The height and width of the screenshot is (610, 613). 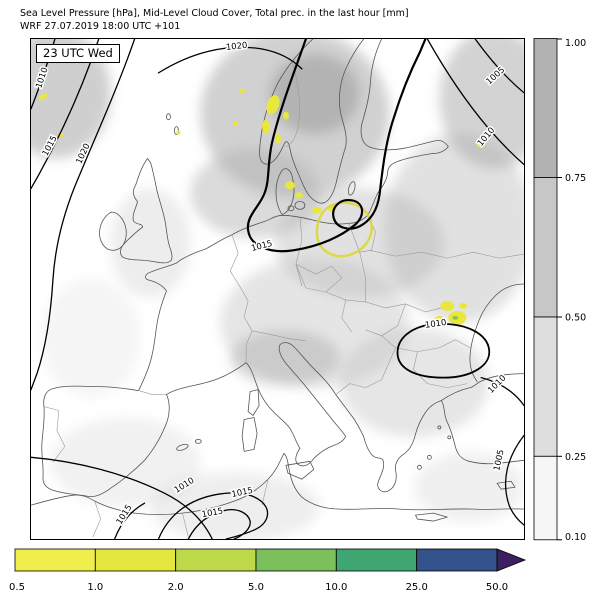 What do you see at coordinates (17, 587) in the screenshot?
I see `precip-tick-label: 0.5` at bounding box center [17, 587].